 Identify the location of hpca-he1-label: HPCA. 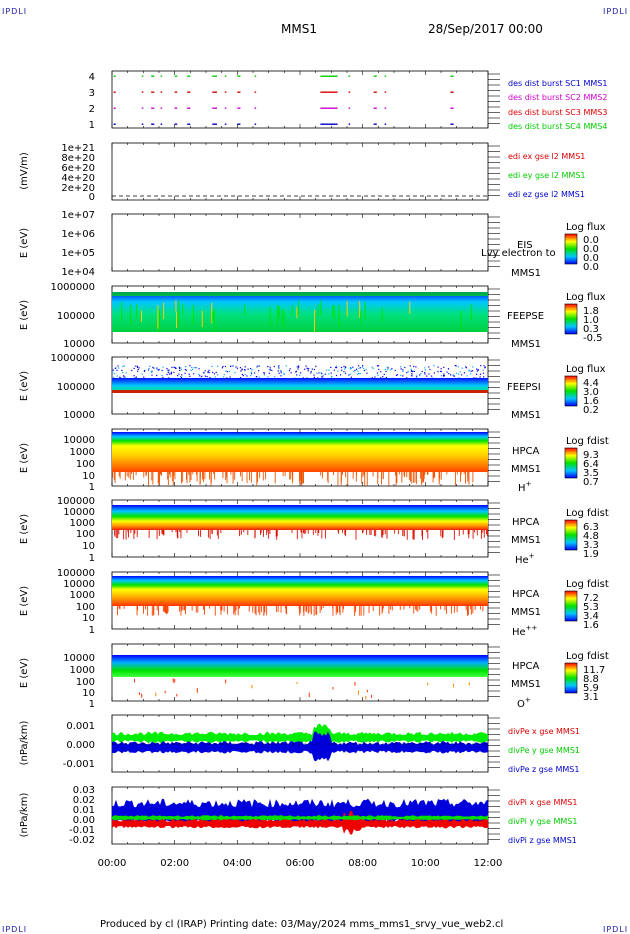
(526, 522).